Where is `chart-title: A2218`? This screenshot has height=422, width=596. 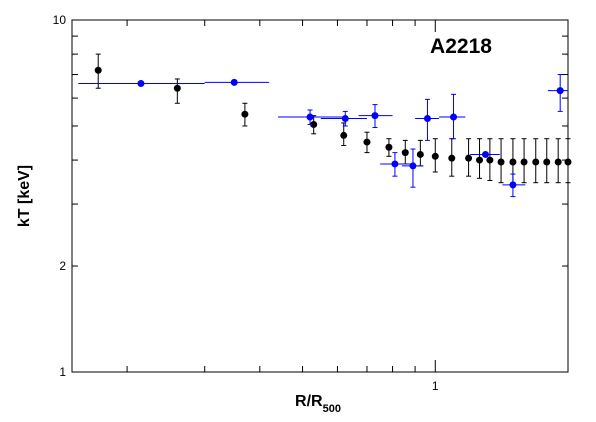 chart-title: A2218 is located at coordinates (461, 46).